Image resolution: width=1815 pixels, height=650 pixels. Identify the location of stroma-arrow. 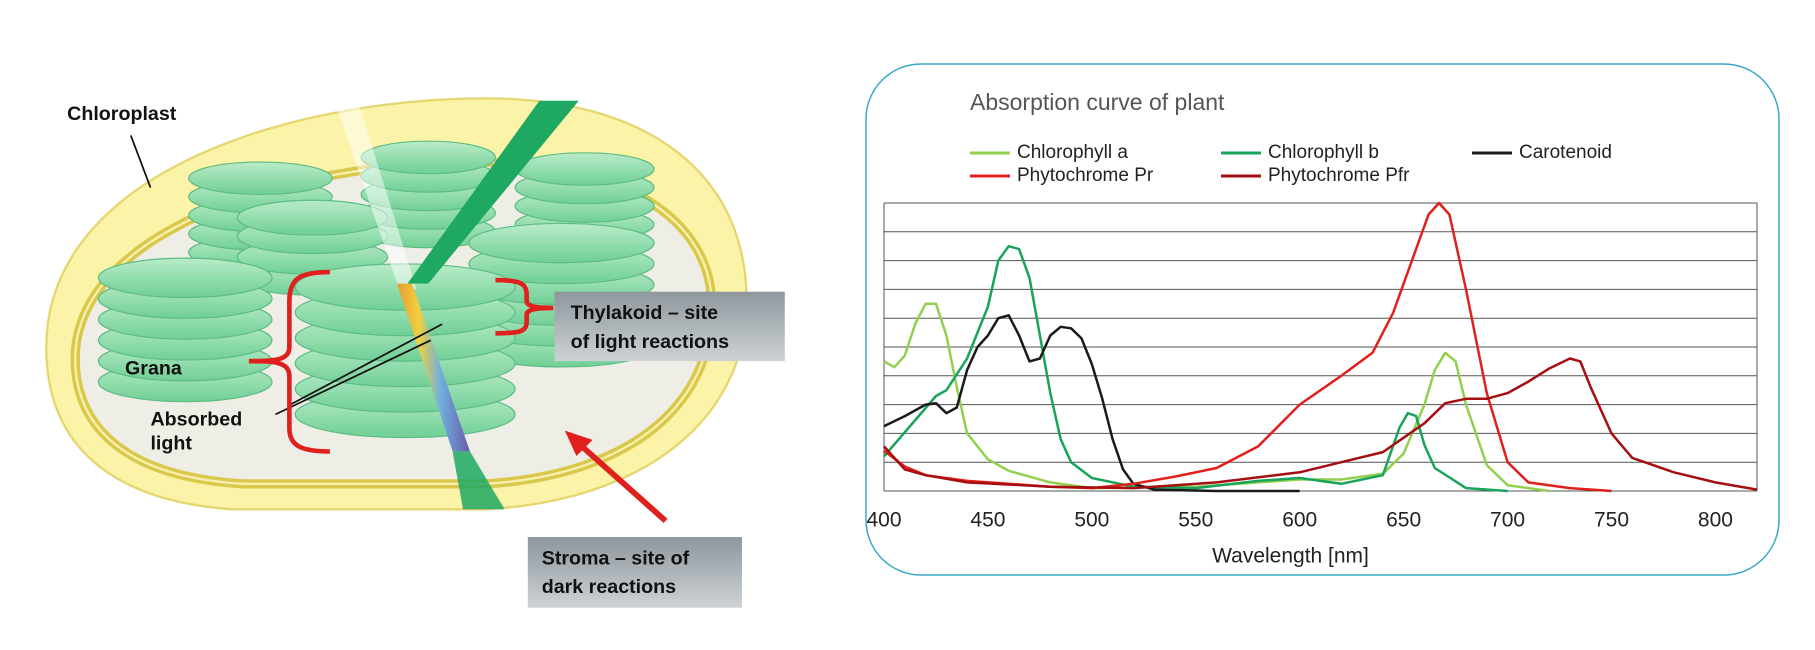
(623, 483).